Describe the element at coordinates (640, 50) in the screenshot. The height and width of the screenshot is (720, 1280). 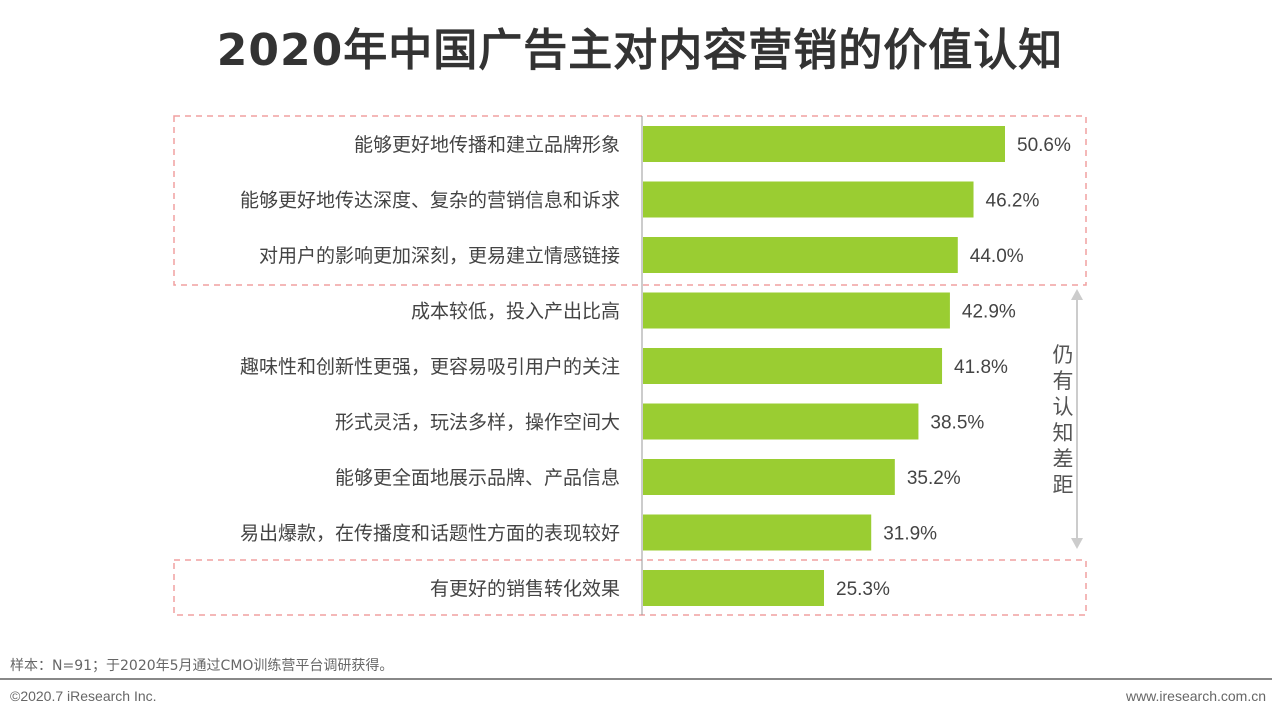
I see `chart-title: 2020年中国广告主对内容营销的价值认知` at that location.